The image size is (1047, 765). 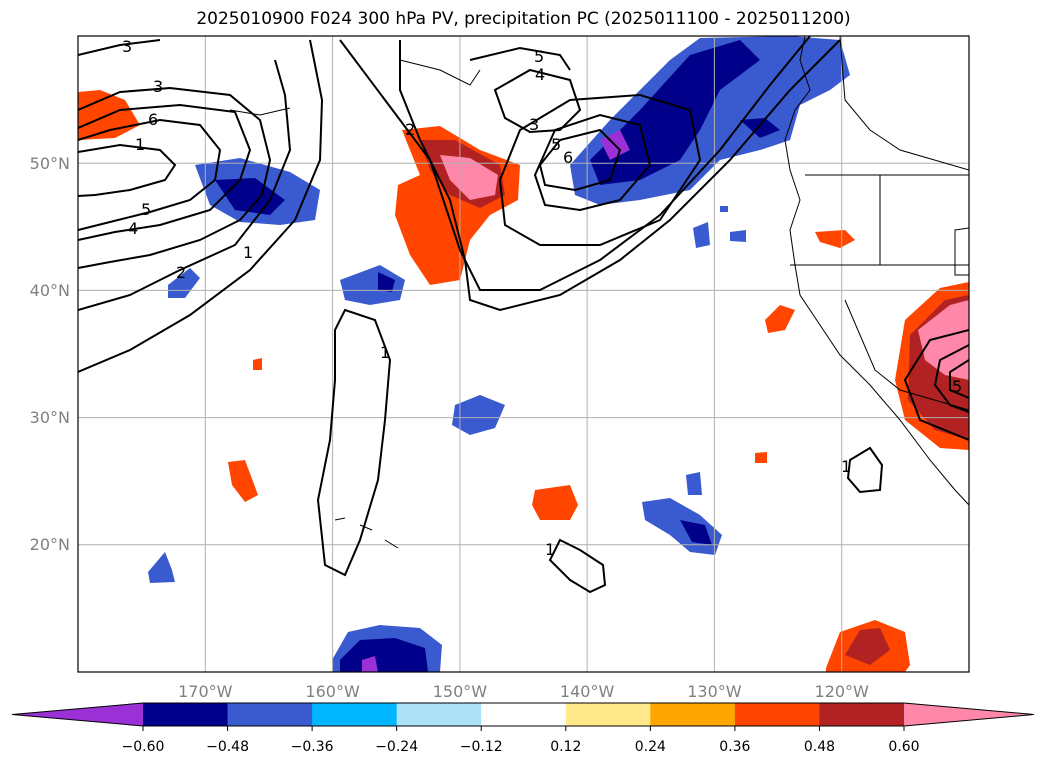 What do you see at coordinates (460, 691) in the screenshot?
I see `lon-tick-label: 150°W` at bounding box center [460, 691].